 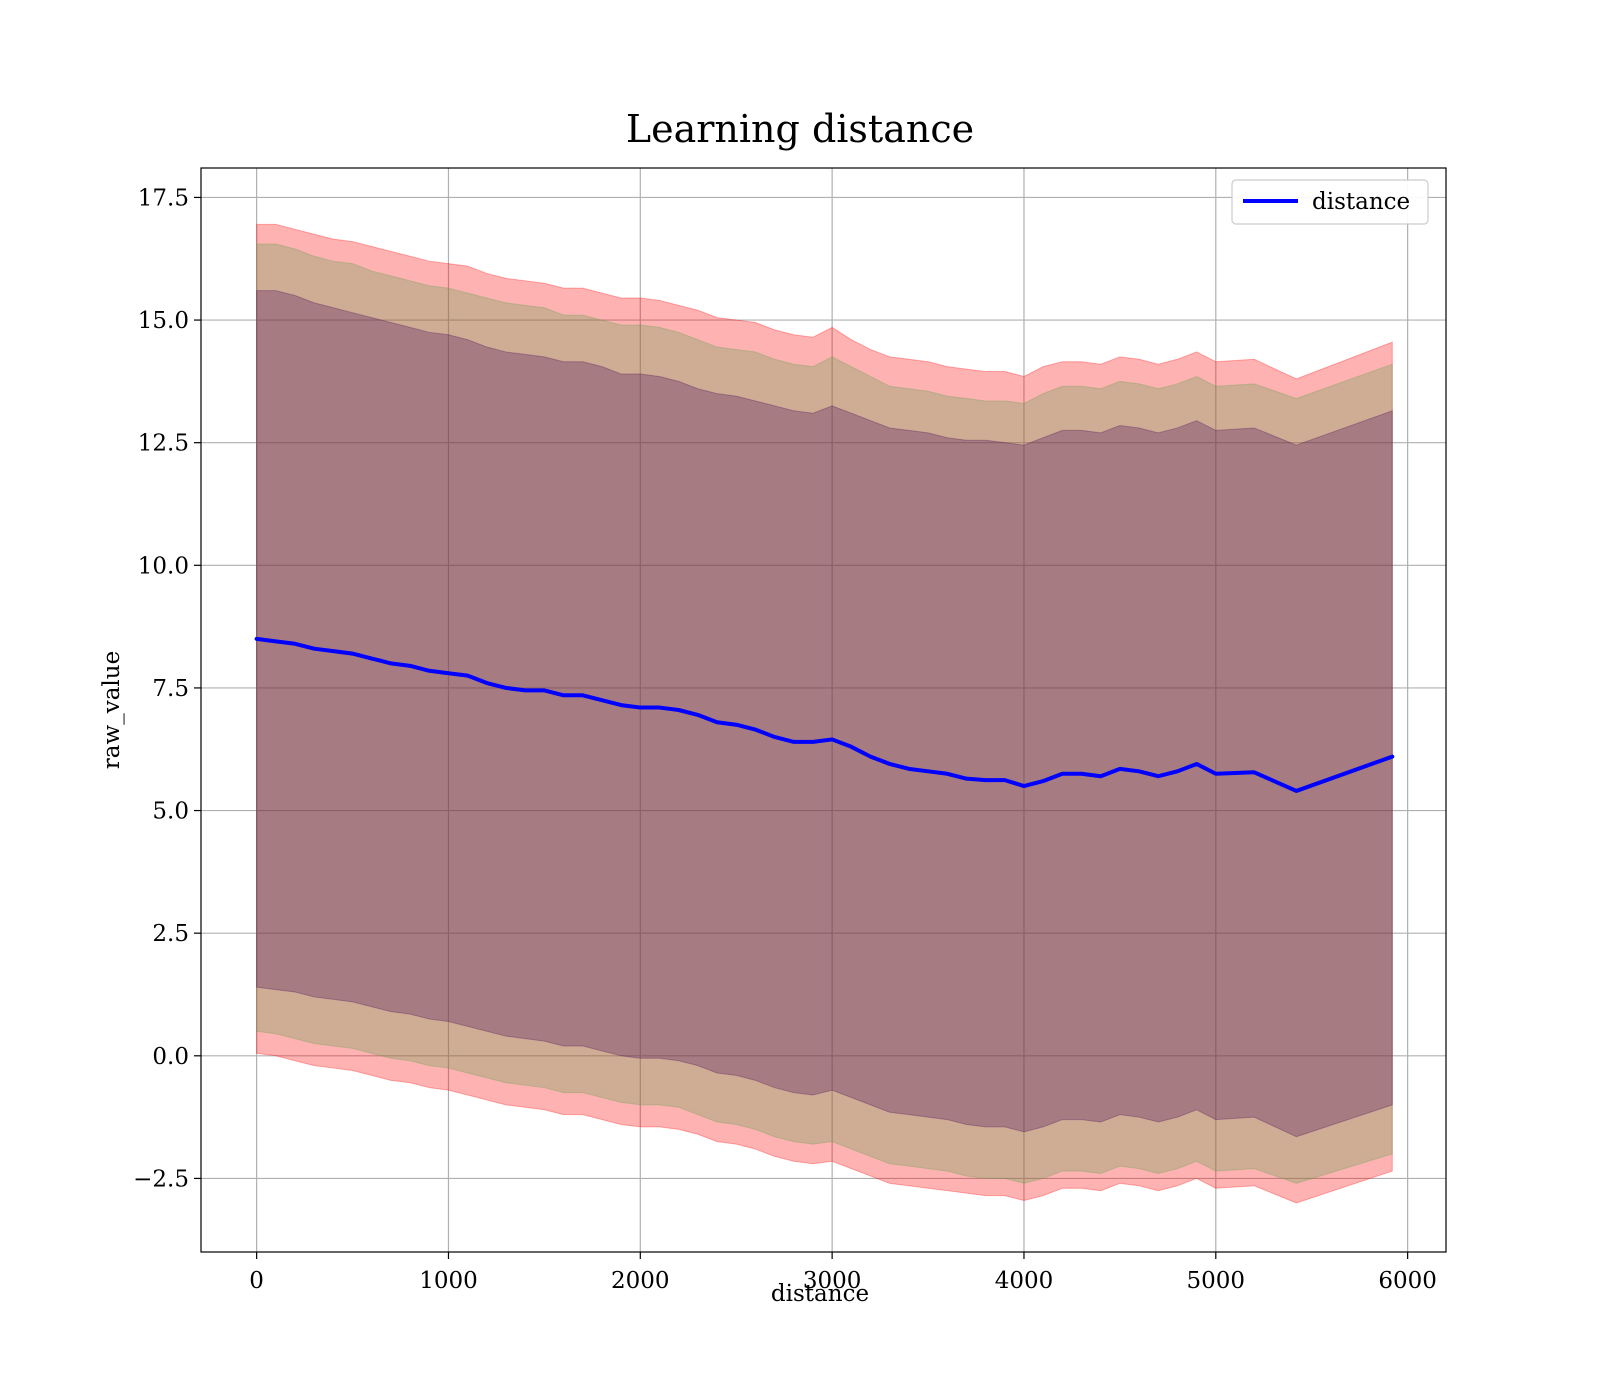 I want to click on x-tick-label: 1000, so click(x=448, y=1281).